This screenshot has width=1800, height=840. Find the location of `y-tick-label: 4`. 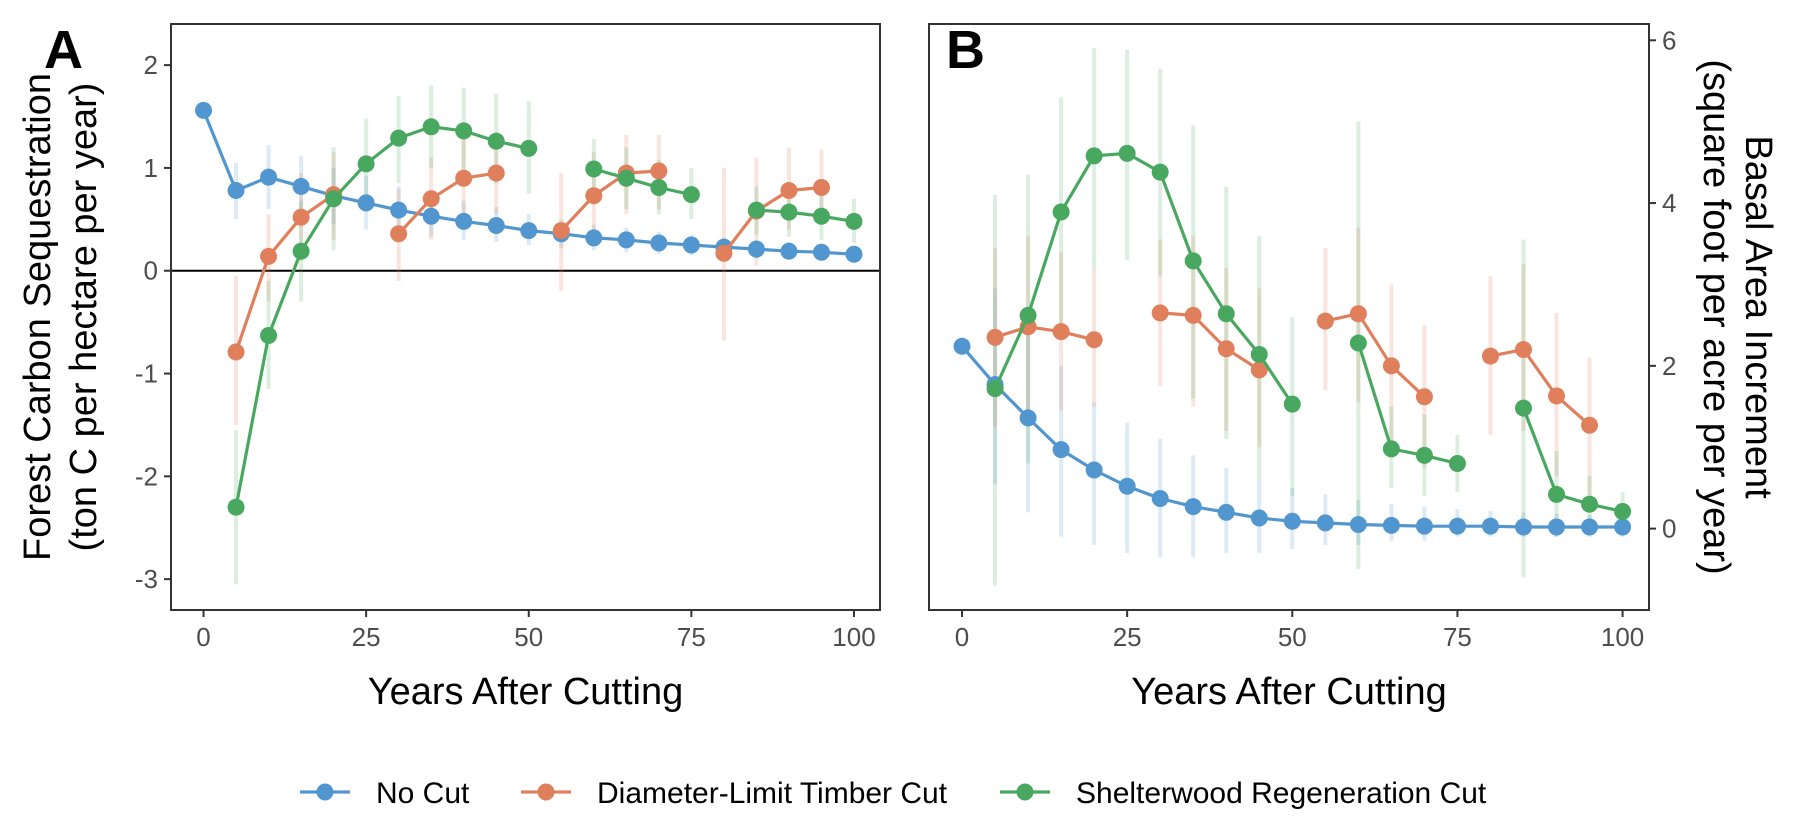

y-tick-label: 4 is located at coordinates (1669, 203).